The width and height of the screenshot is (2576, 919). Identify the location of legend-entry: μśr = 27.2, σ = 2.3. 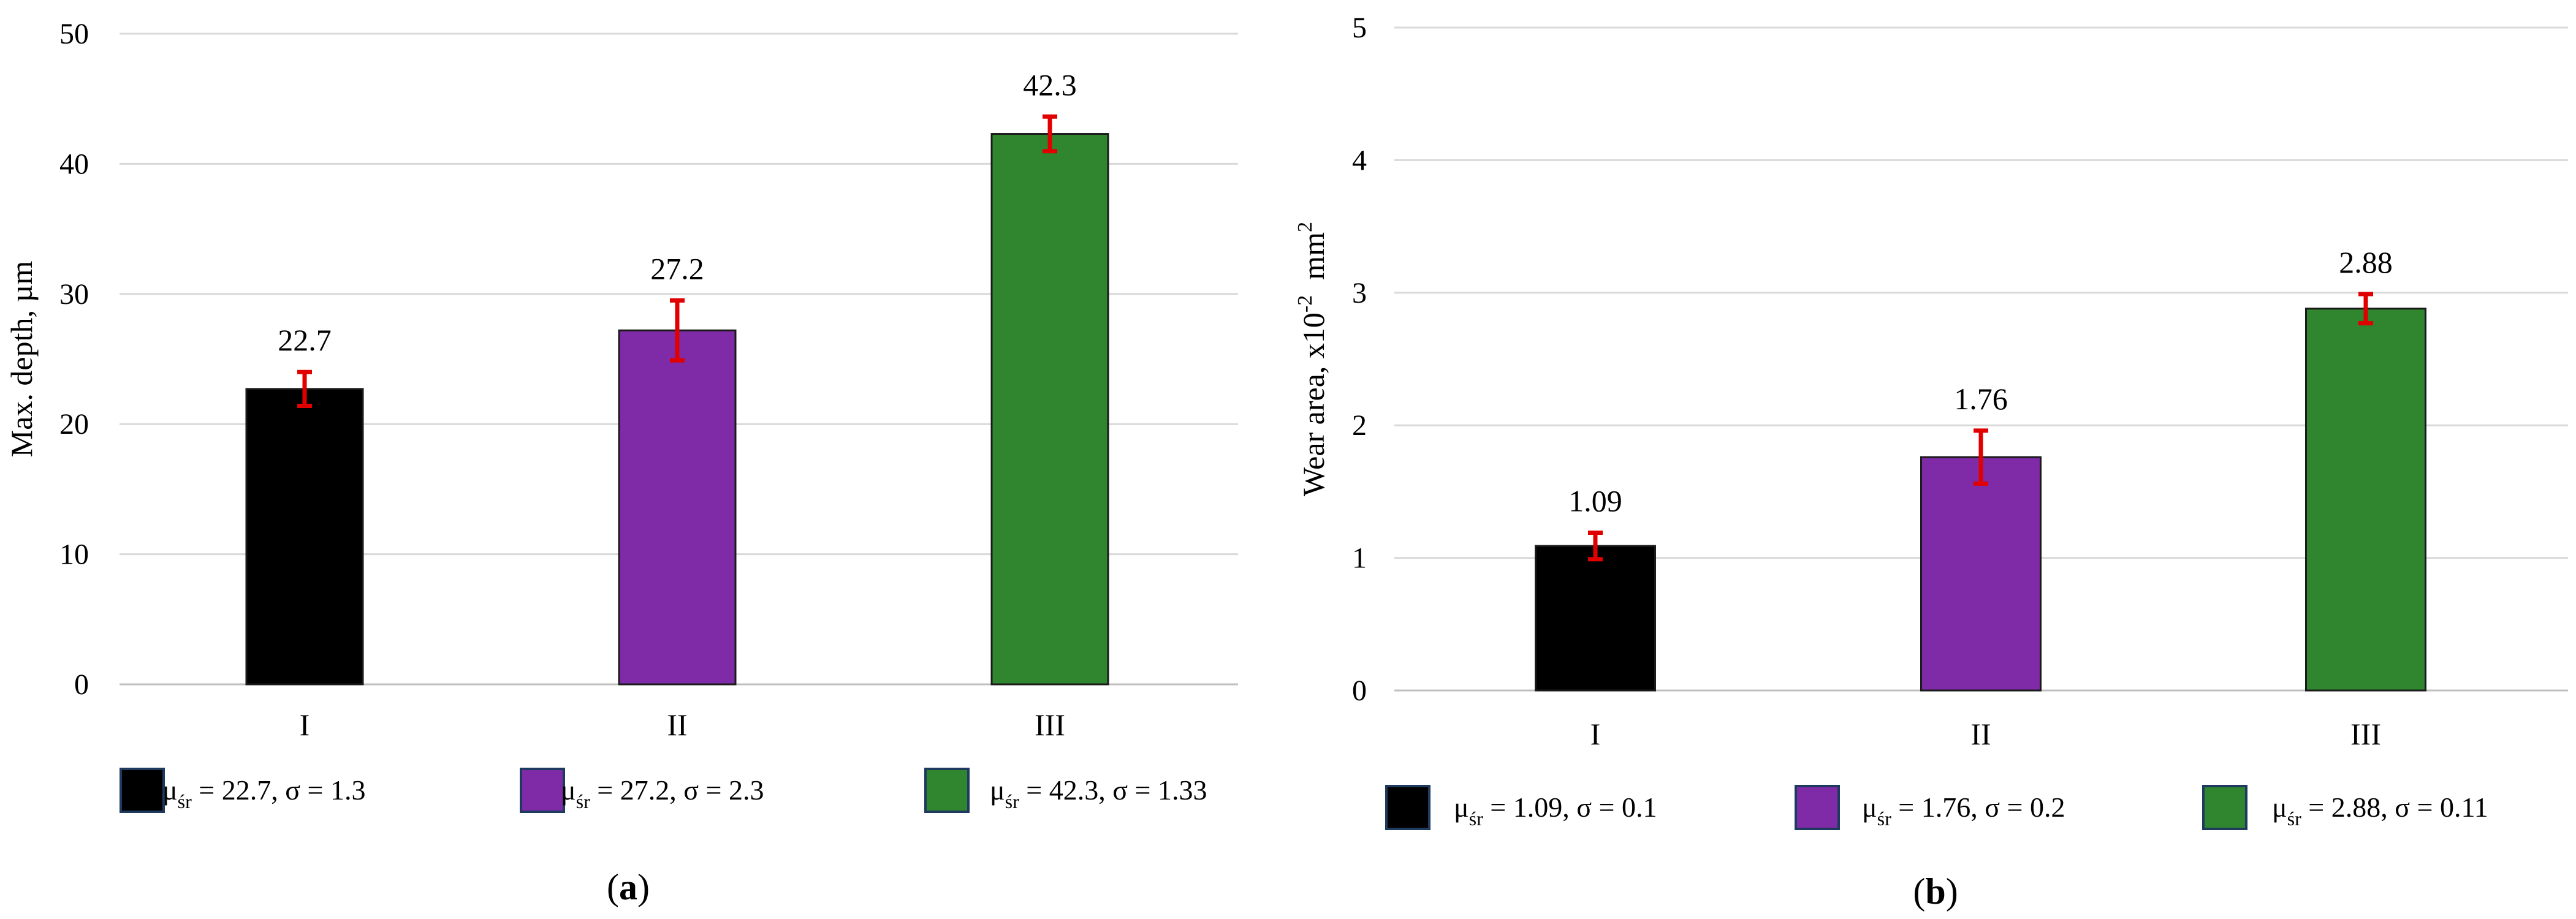
(662, 793).